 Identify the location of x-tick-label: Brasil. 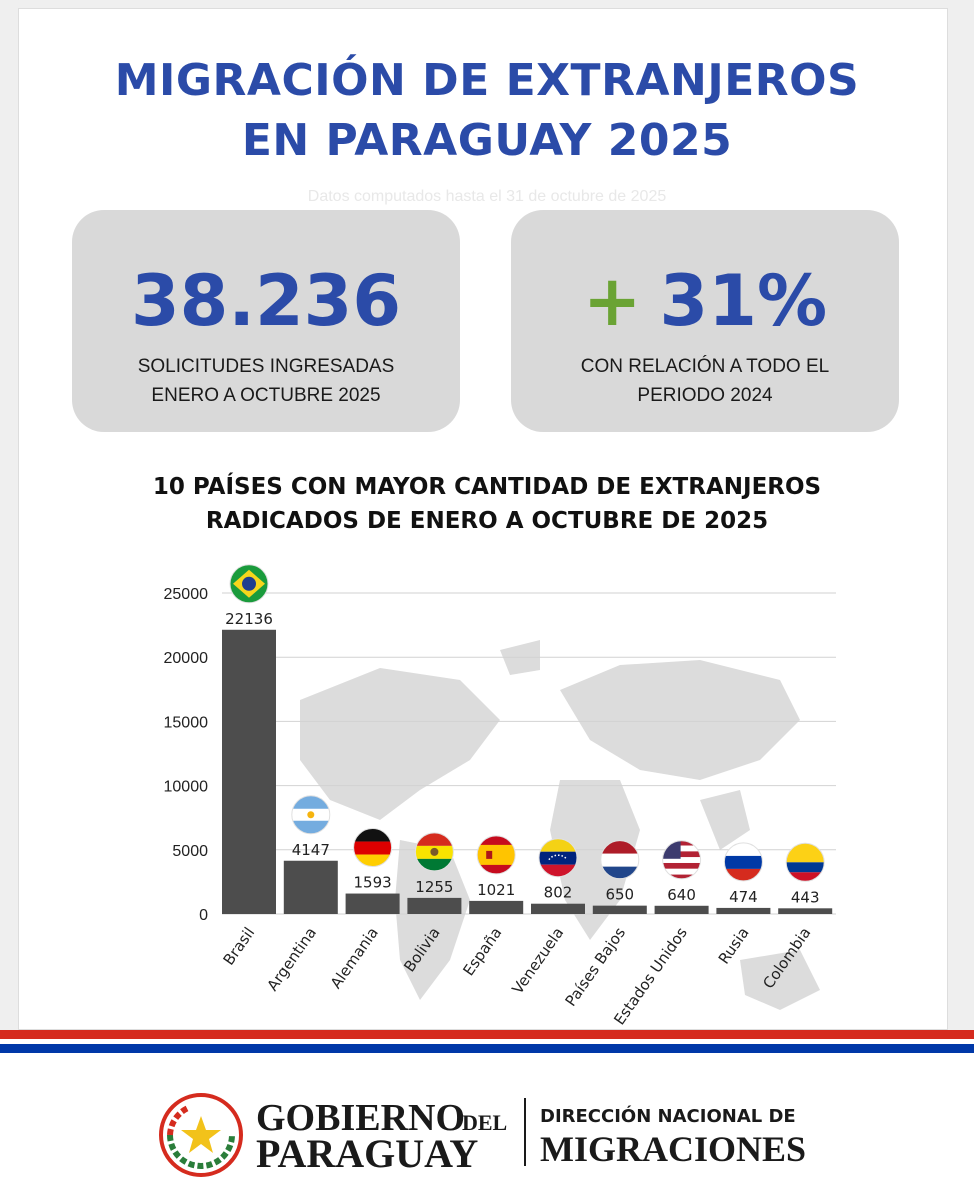
(239, 946).